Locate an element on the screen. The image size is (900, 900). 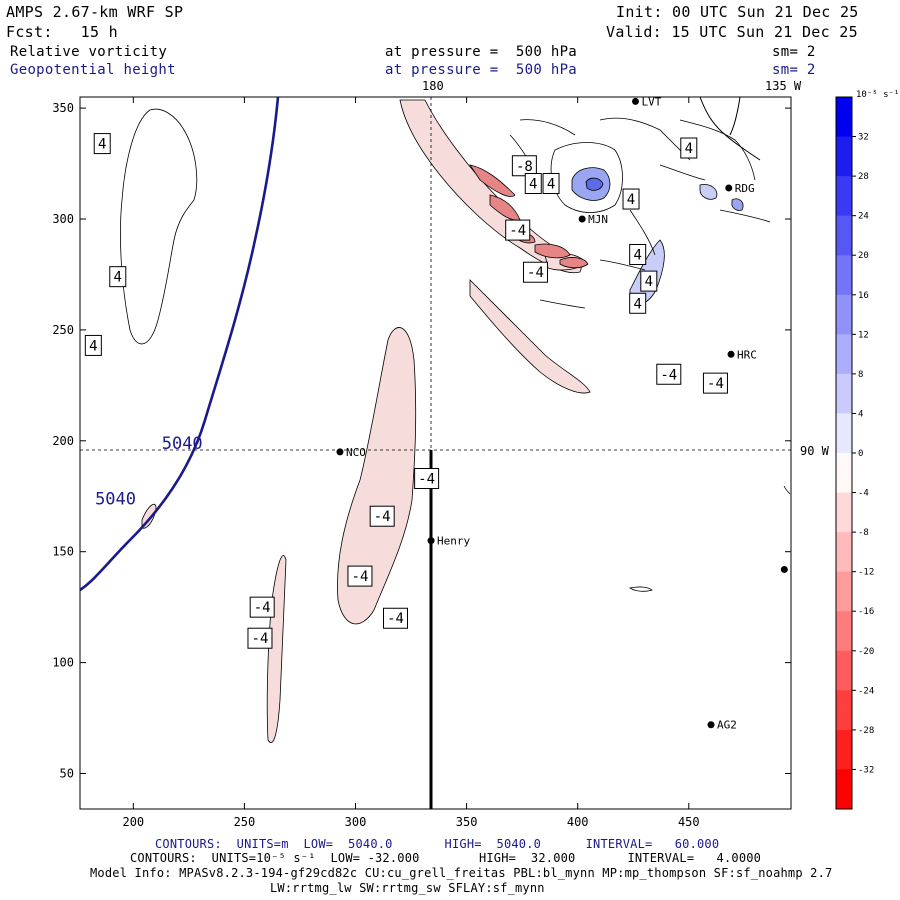
y-tick-label: 300 is located at coordinates (63, 219).